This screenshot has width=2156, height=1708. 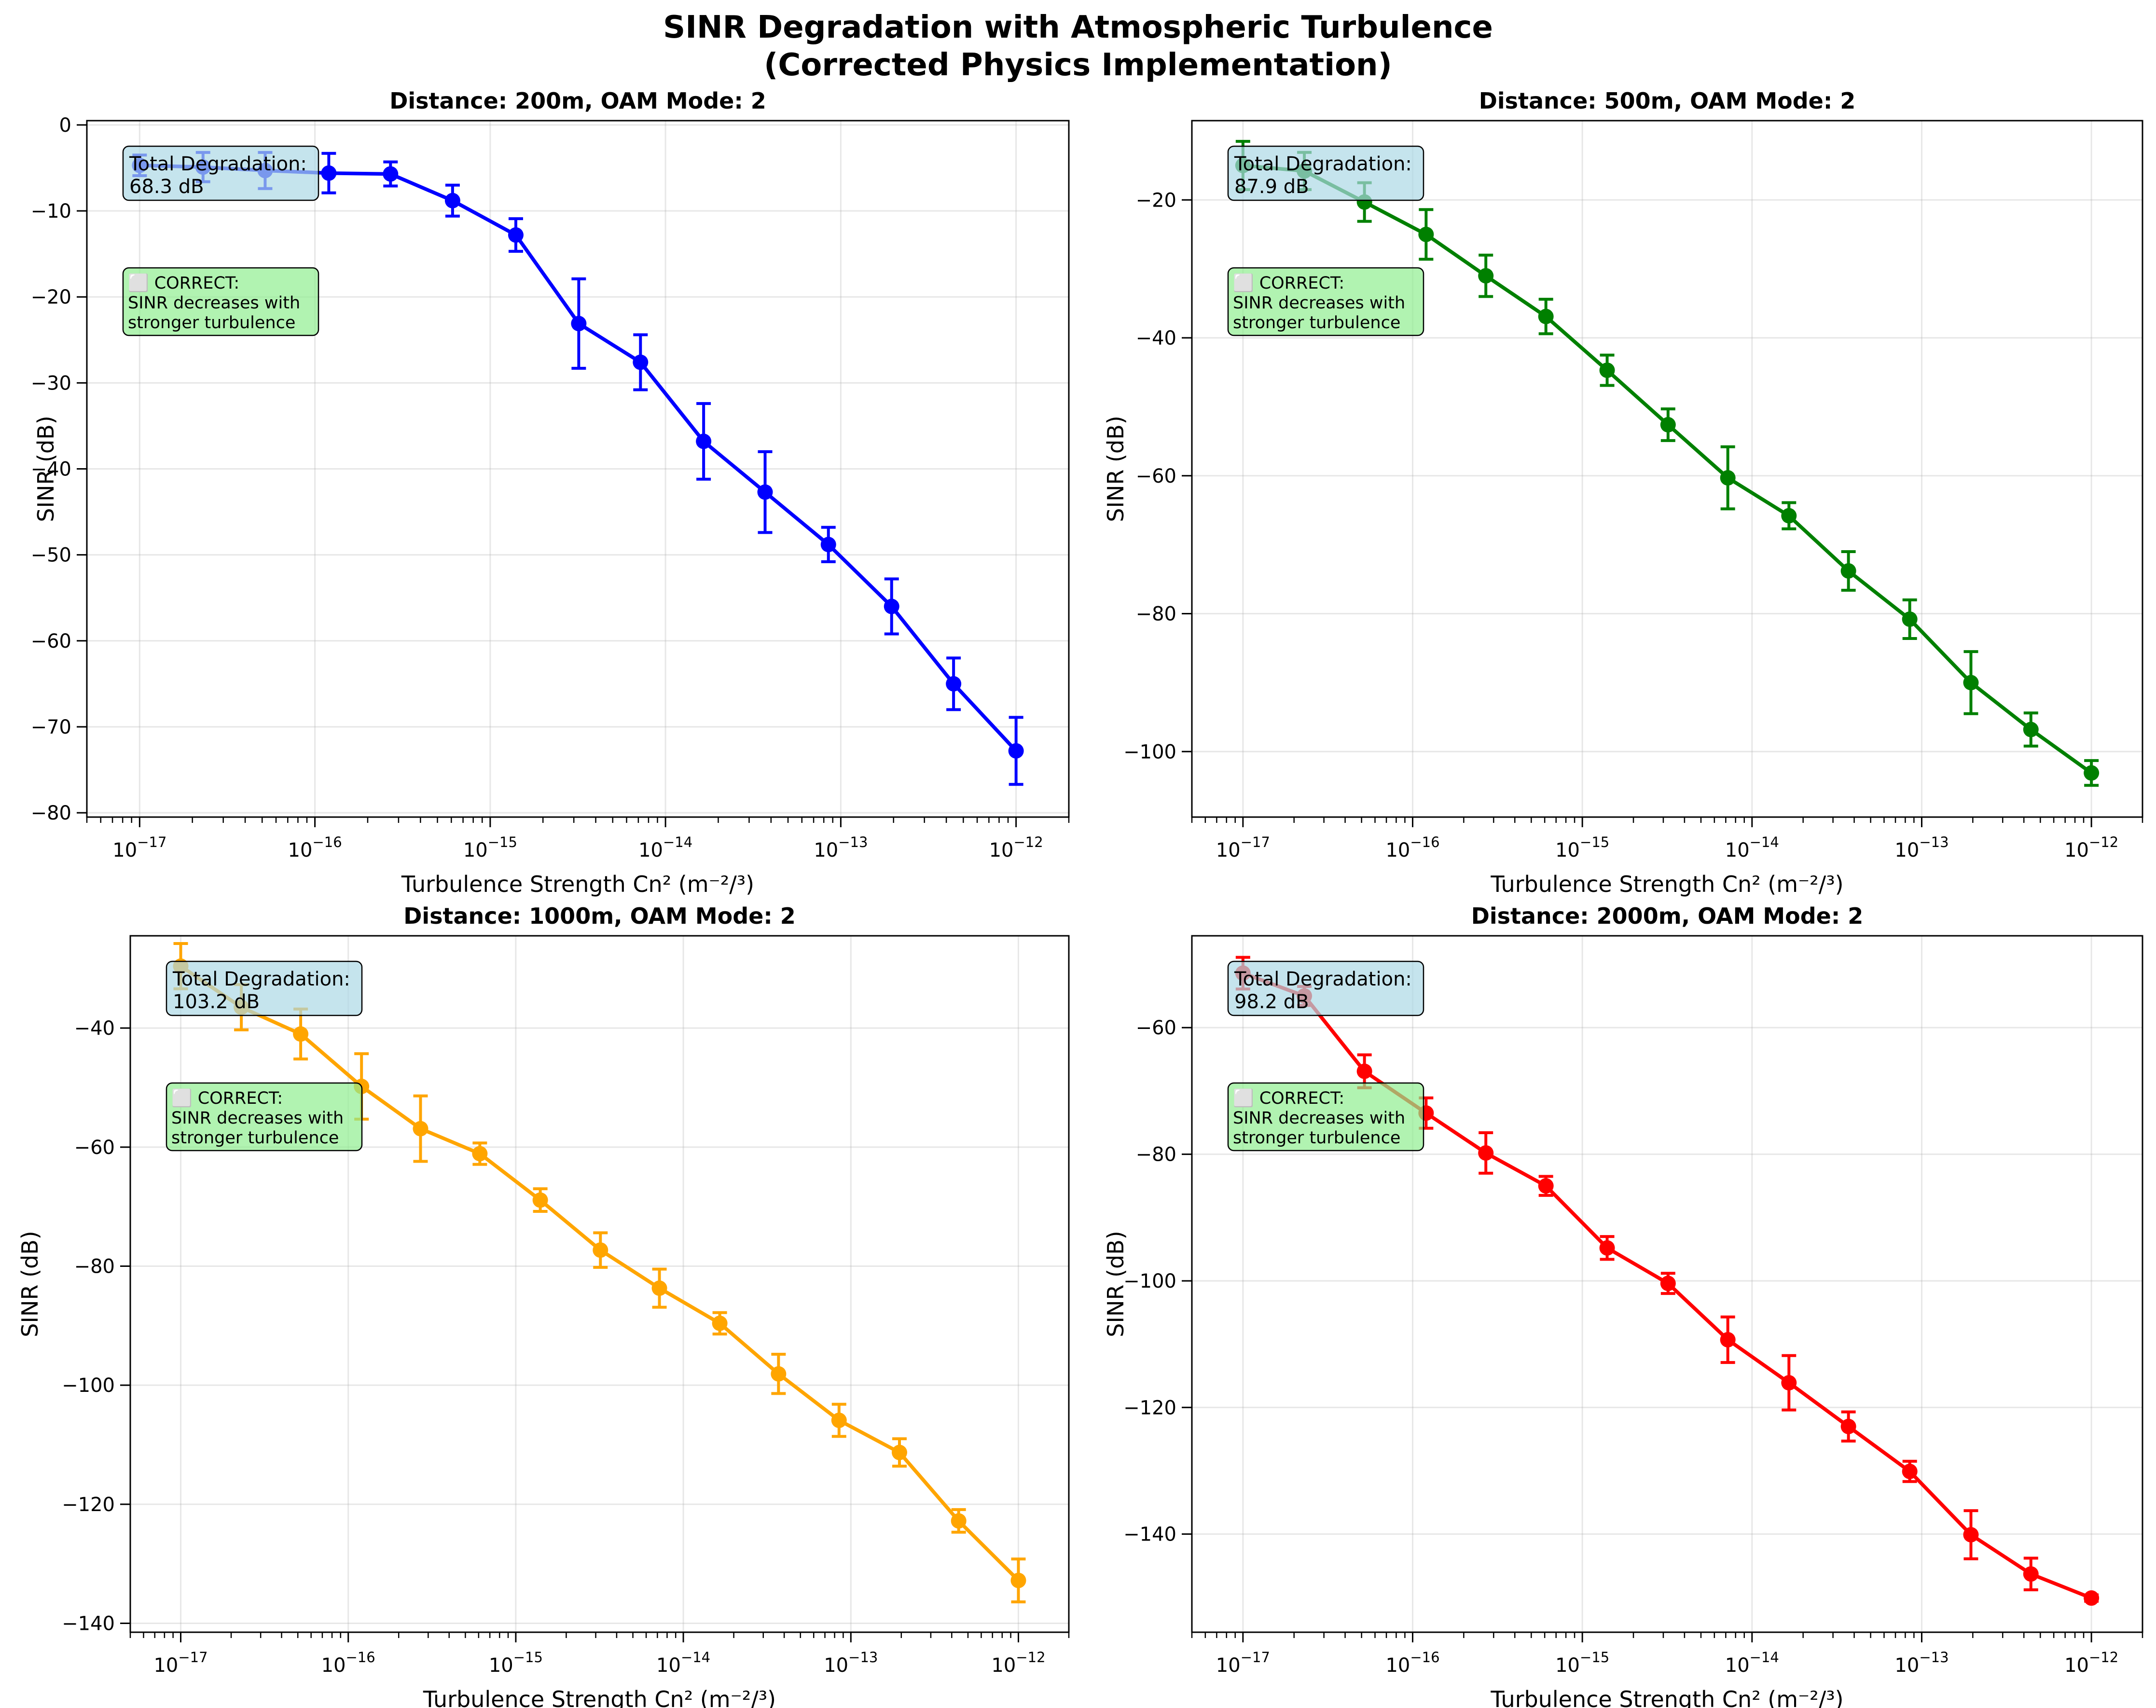 I want to click on y-tick-label: −50, so click(x=51, y=555).